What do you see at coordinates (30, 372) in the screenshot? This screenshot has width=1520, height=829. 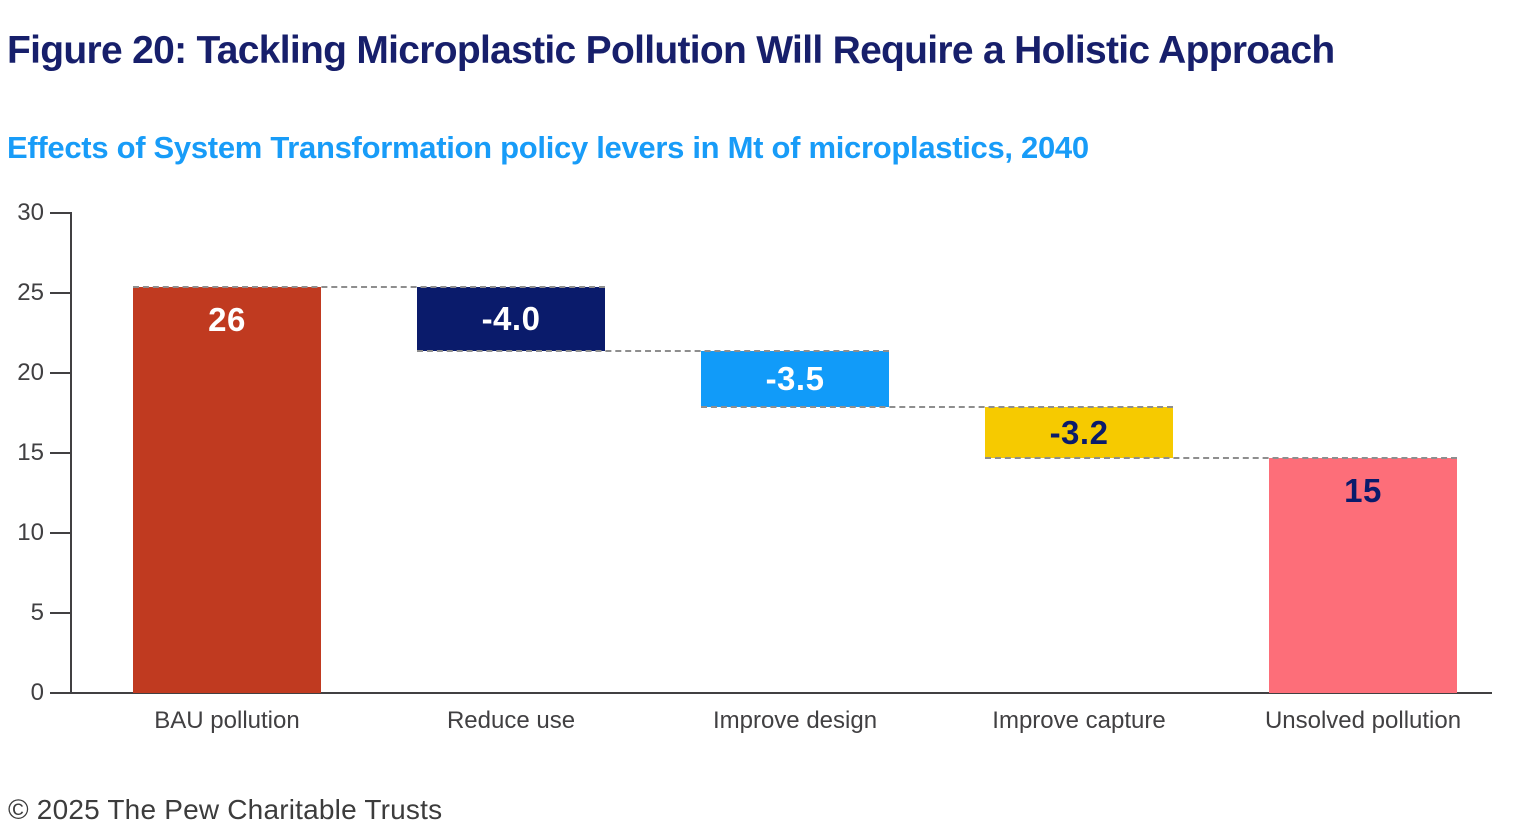 I see `y-axis-tick-label: 20` at bounding box center [30, 372].